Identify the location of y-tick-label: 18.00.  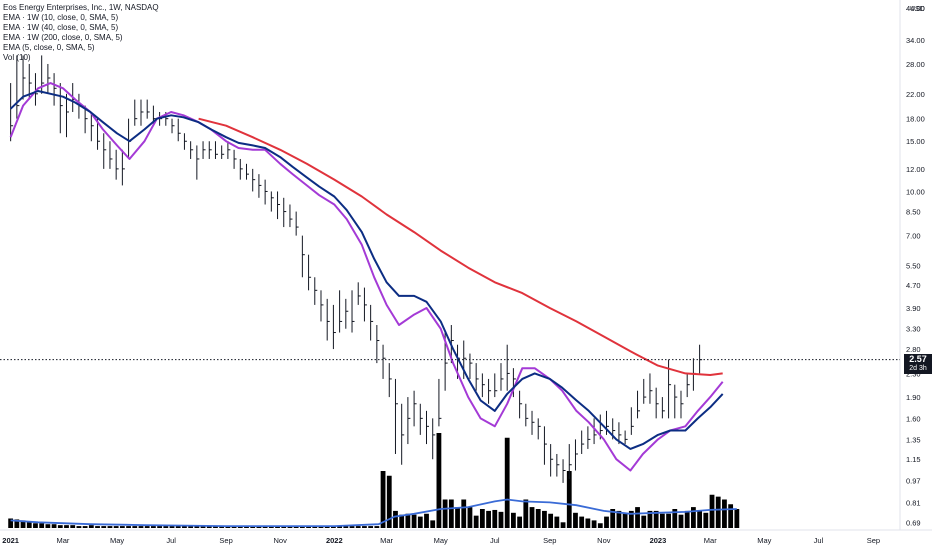
(915, 119).